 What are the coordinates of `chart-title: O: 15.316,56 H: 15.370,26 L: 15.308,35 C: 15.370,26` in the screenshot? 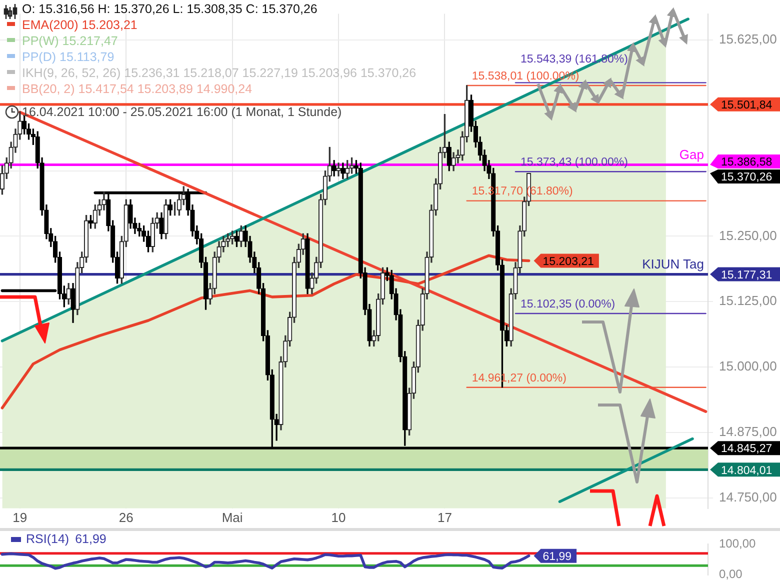 It's located at (170, 9).